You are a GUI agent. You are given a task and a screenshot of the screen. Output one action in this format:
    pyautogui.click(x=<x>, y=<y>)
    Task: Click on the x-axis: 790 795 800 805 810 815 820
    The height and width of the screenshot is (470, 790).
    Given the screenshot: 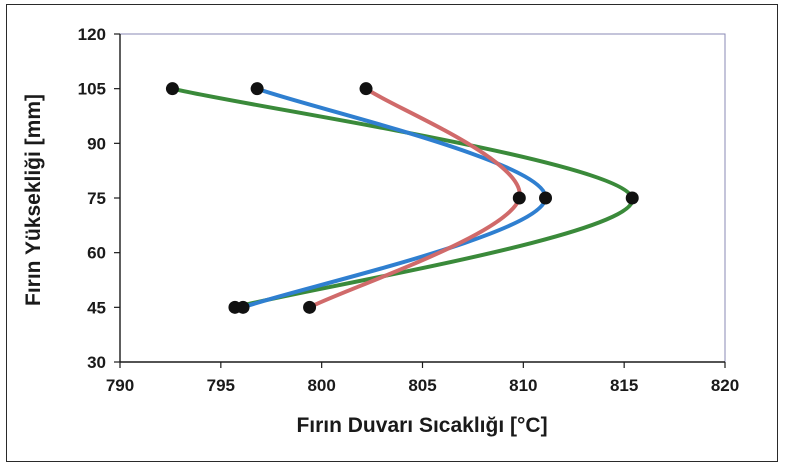 What is the action you would take?
    pyautogui.click(x=422, y=378)
    